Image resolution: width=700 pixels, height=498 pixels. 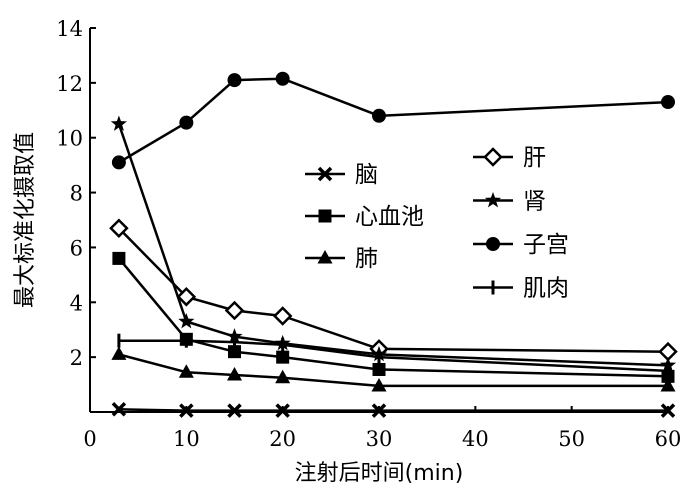 I want to click on y-tick-label: 8, so click(x=76, y=194).